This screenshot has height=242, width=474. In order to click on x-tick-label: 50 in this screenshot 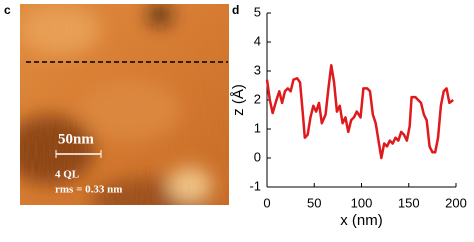, I will do `click(314, 202)`.